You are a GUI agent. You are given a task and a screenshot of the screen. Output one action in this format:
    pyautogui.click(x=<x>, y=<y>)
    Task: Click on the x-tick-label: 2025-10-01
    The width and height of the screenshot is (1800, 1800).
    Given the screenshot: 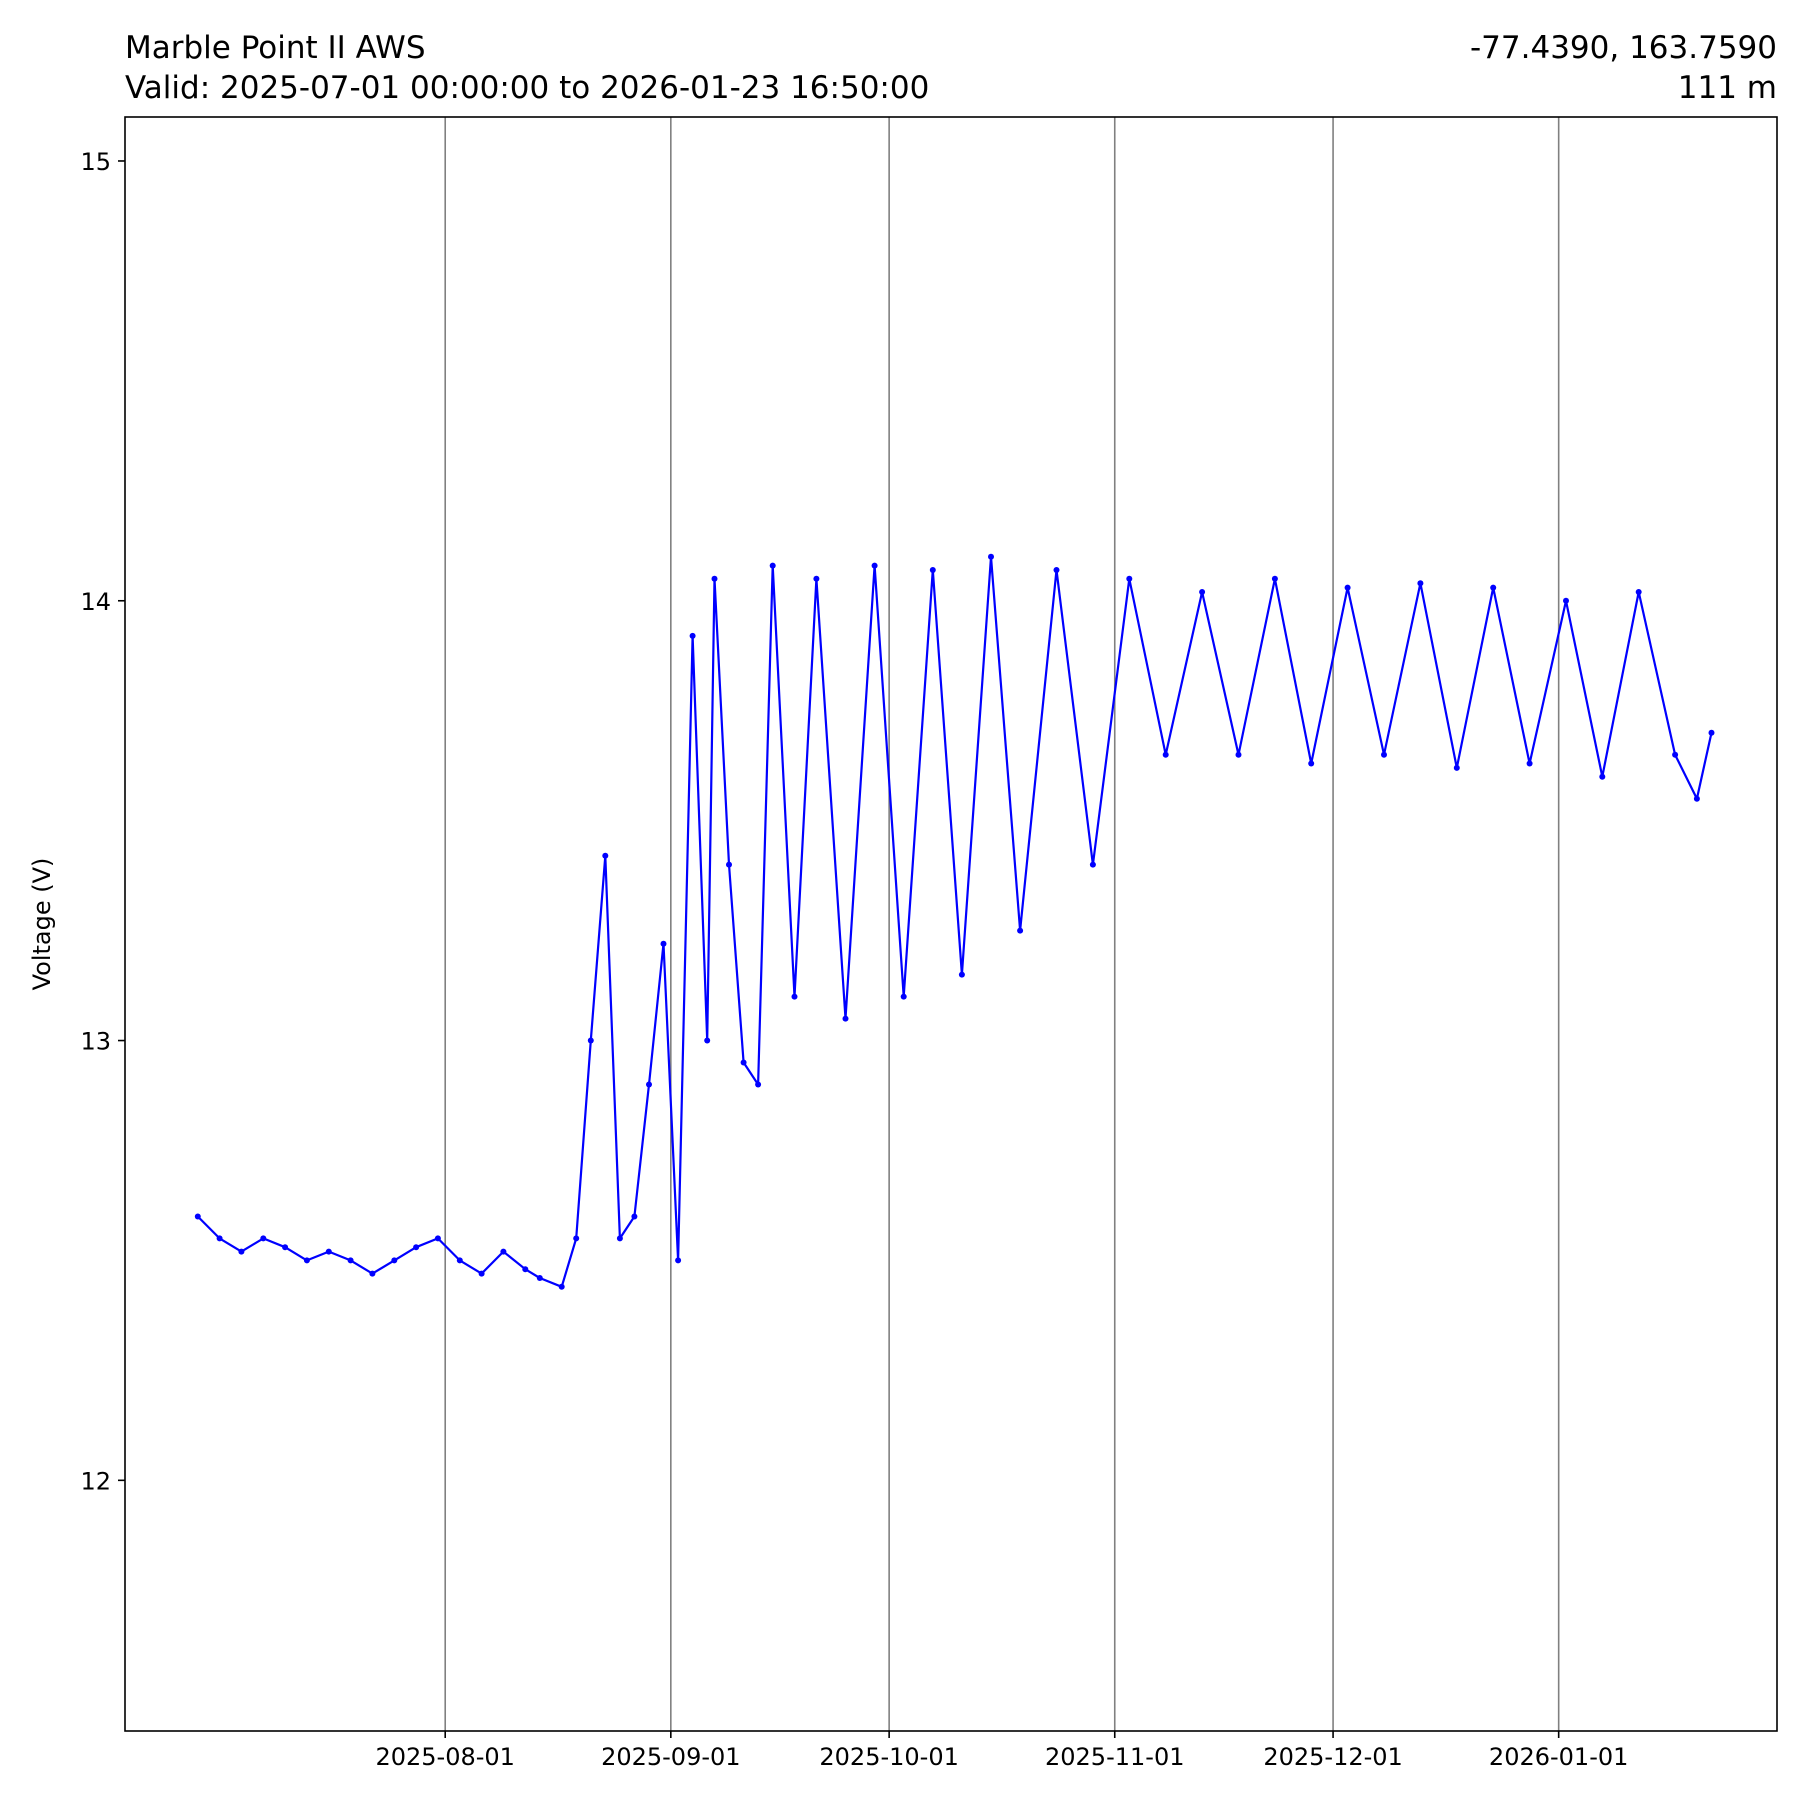 What is the action you would take?
    pyautogui.click(x=888, y=1757)
    